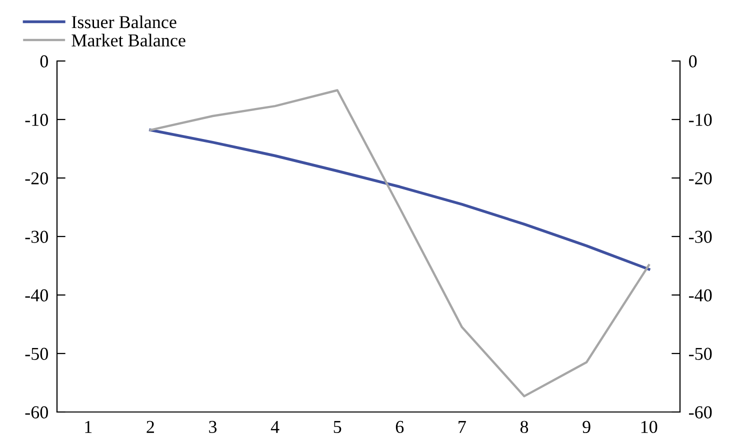 Image resolution: width=732 pixels, height=442 pixels. Describe the element at coordinates (700, 120) in the screenshot. I see `y2-tick-label: -10` at that location.